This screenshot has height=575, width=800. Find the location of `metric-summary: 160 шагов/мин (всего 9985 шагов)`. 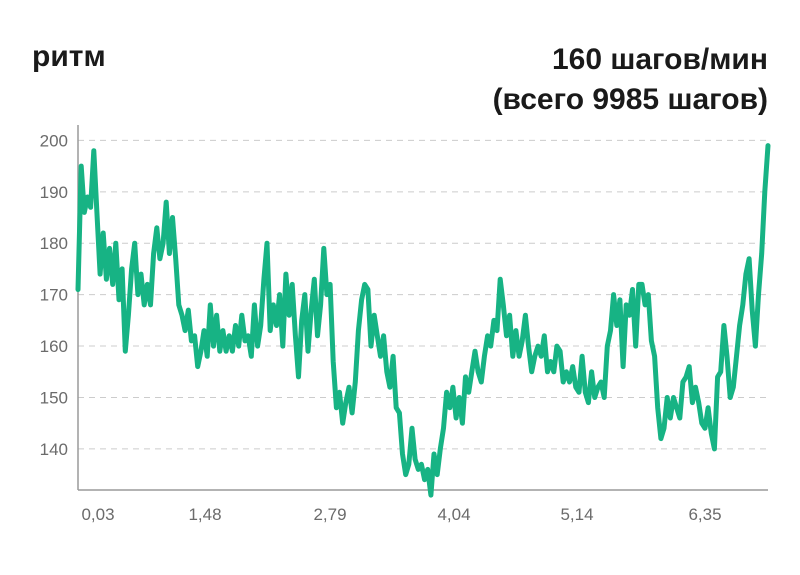

metric-summary: 160 шагов/мин (всего 9985 шагов) is located at coordinates (630, 80).